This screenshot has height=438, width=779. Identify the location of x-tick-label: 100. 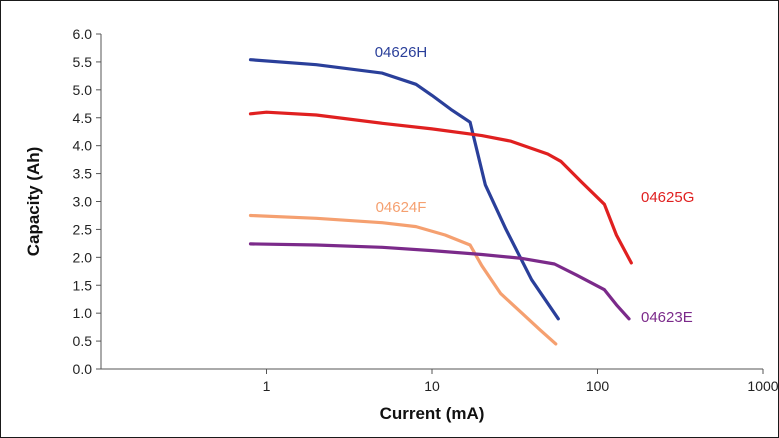
(598, 386).